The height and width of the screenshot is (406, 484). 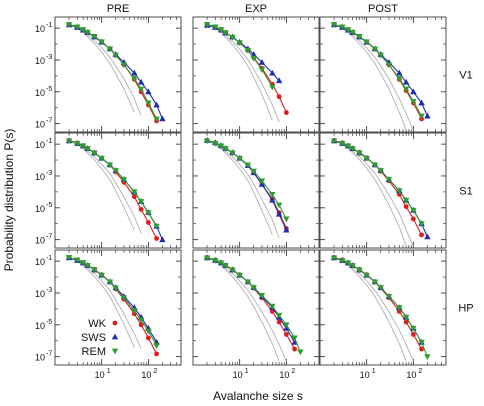 I want to click on y-tick-exponent: -7, so click(x=49, y=237).